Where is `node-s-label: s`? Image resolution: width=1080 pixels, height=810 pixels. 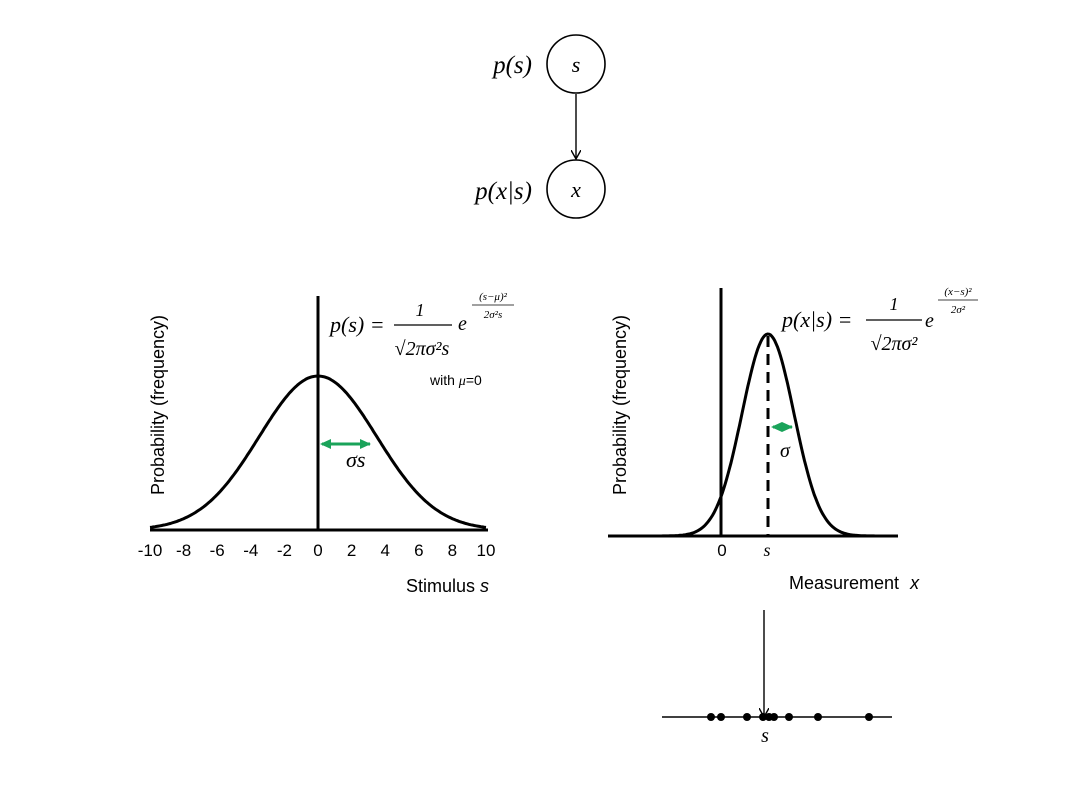
node-s-label: s is located at coordinates (576, 64).